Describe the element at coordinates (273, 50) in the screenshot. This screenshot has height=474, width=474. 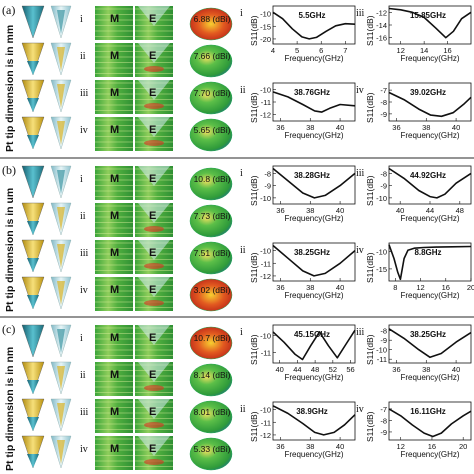
I see `x-tick-label: 4` at that location.